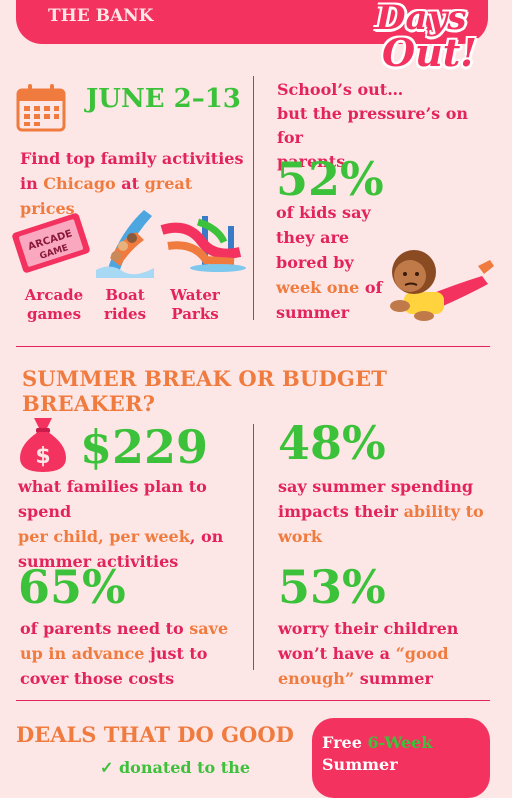  Describe the element at coordinates (41, 108) in the screenshot. I see `calendar-icon` at that location.